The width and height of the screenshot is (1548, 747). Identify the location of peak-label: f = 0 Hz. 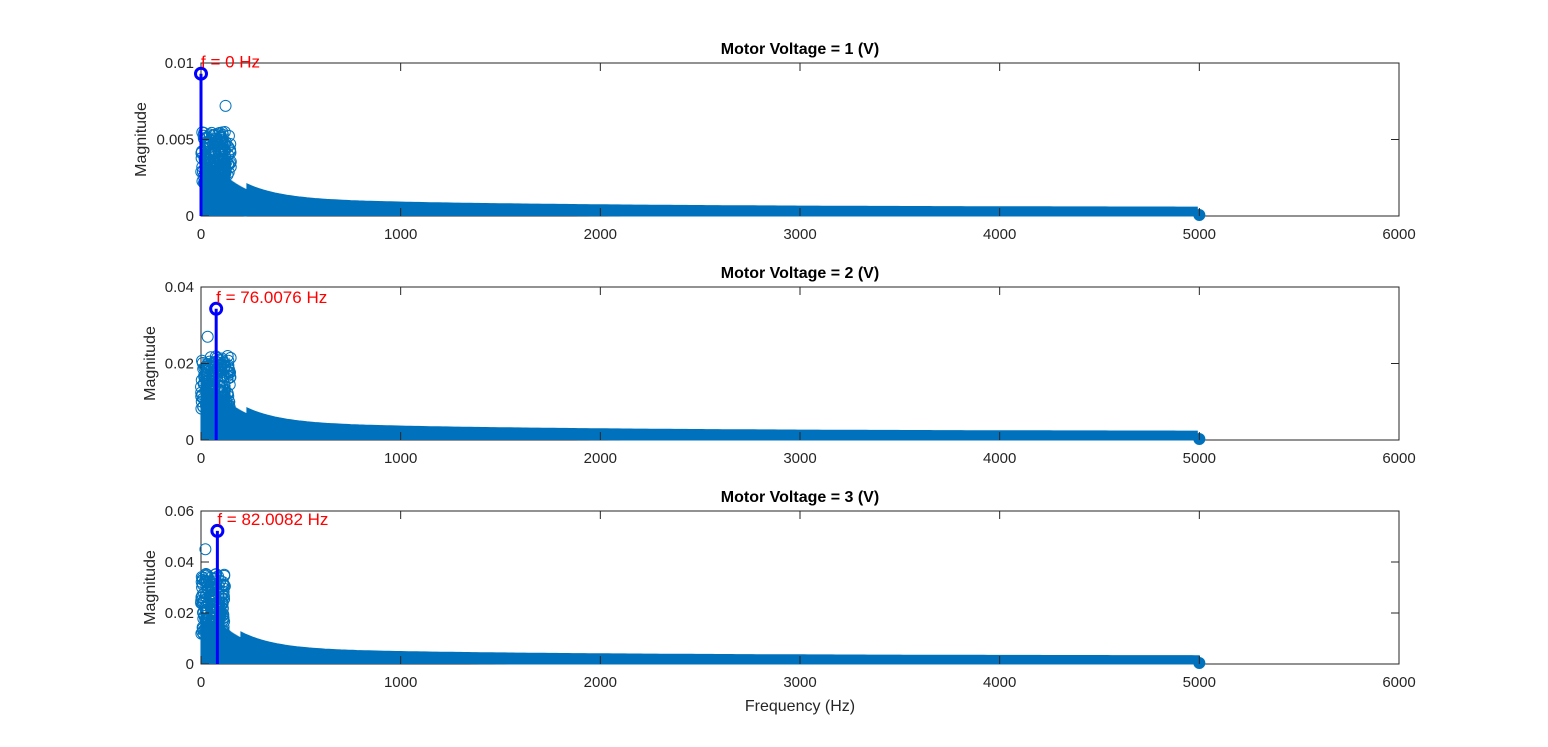
(230, 62).